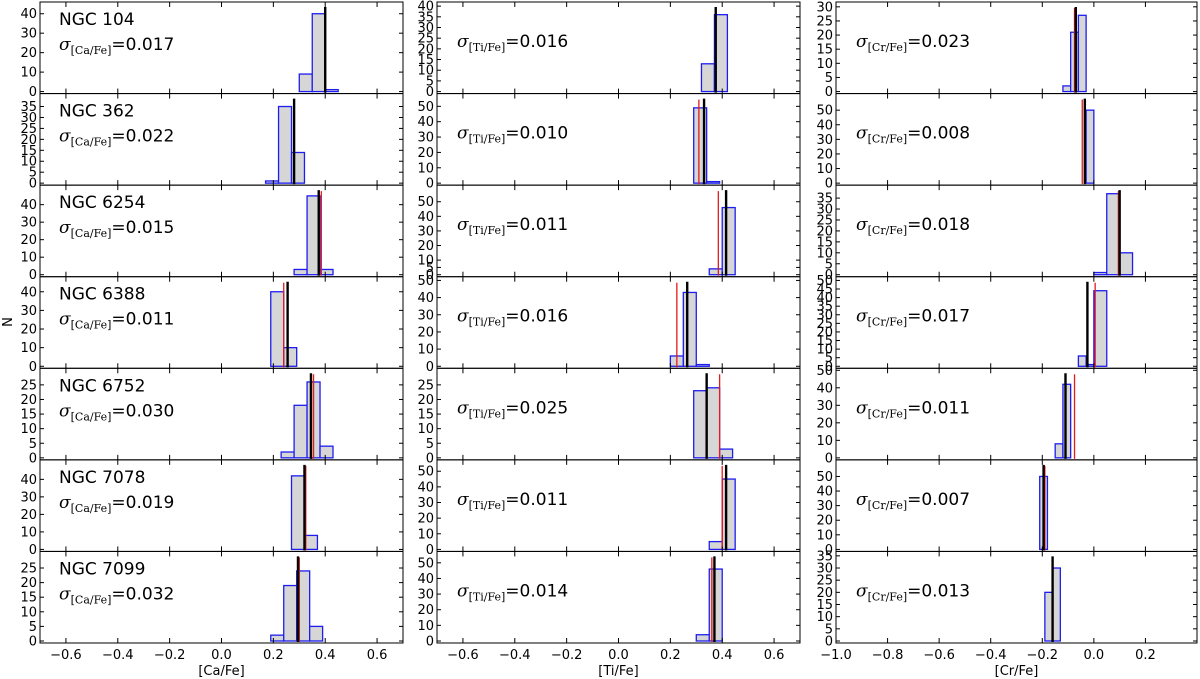 This screenshot has width=1200, height=679. What do you see at coordinates (913, 226) in the screenshot?
I see `sigma-annotation: σ[Cr/Fe]=0.018` at bounding box center [913, 226].